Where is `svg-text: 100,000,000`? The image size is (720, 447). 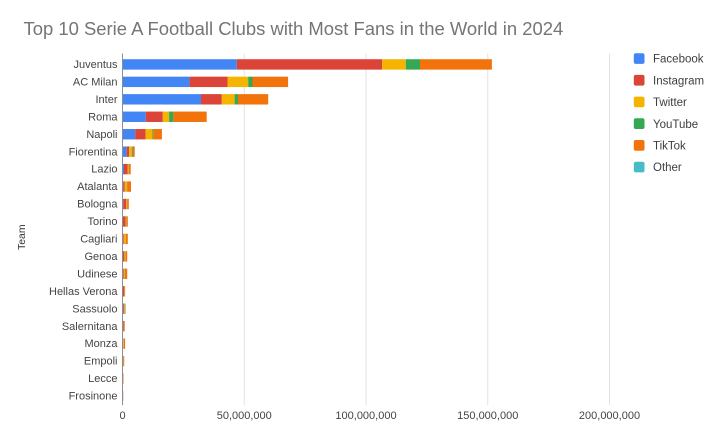 svg-text: 100,000,000 is located at coordinates (365, 416).